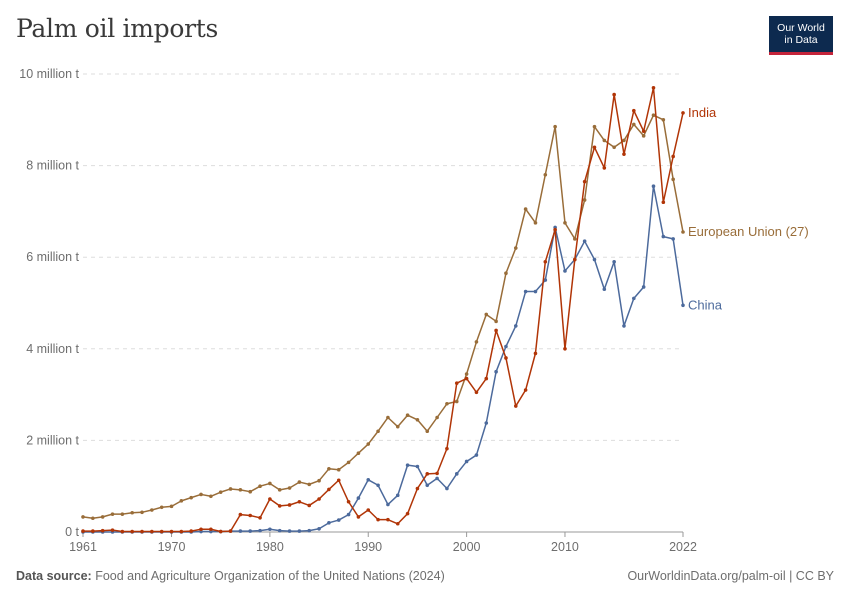 The width and height of the screenshot is (850, 600). I want to click on y-tick-label: 0 t, so click(72, 532).